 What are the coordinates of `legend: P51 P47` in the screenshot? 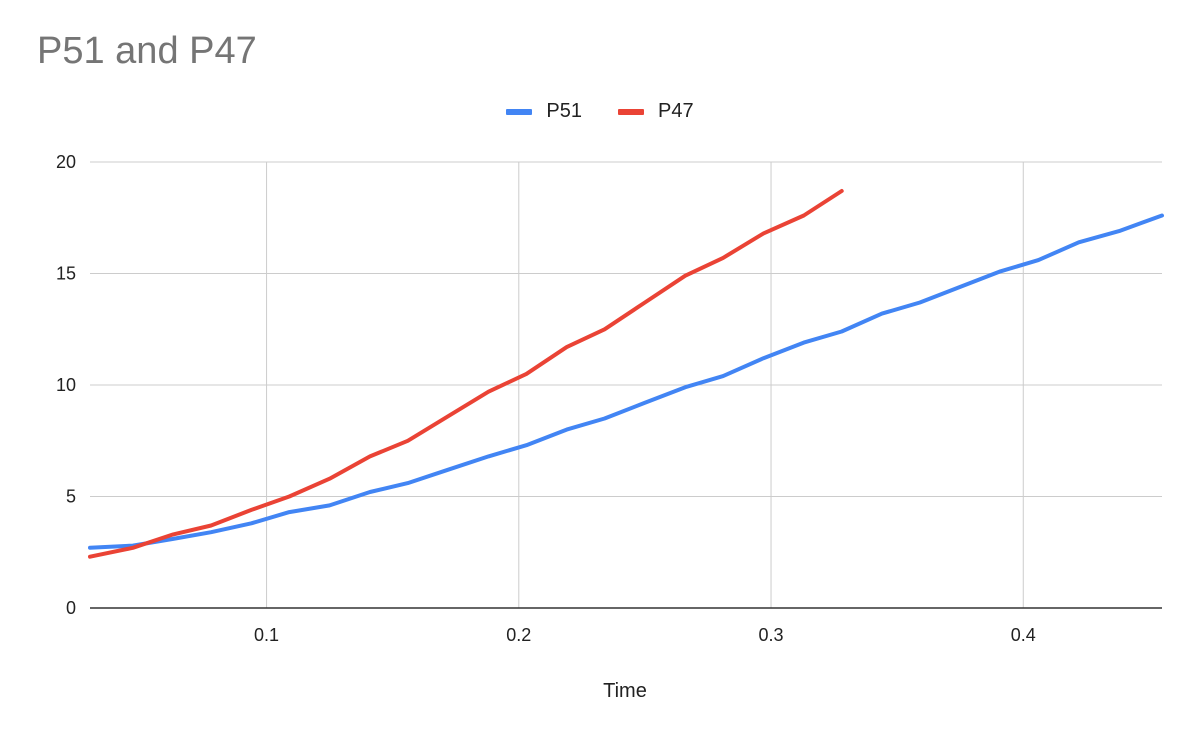 It's located at (600, 111).